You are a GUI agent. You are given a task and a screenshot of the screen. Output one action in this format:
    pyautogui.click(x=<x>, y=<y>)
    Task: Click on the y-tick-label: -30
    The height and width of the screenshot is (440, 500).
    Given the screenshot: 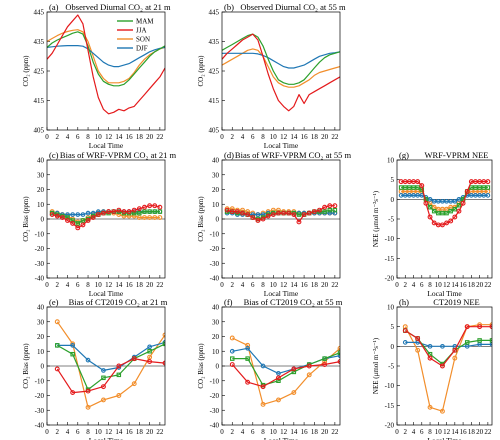 What is the action you would take?
    pyautogui.click(x=40, y=411)
    